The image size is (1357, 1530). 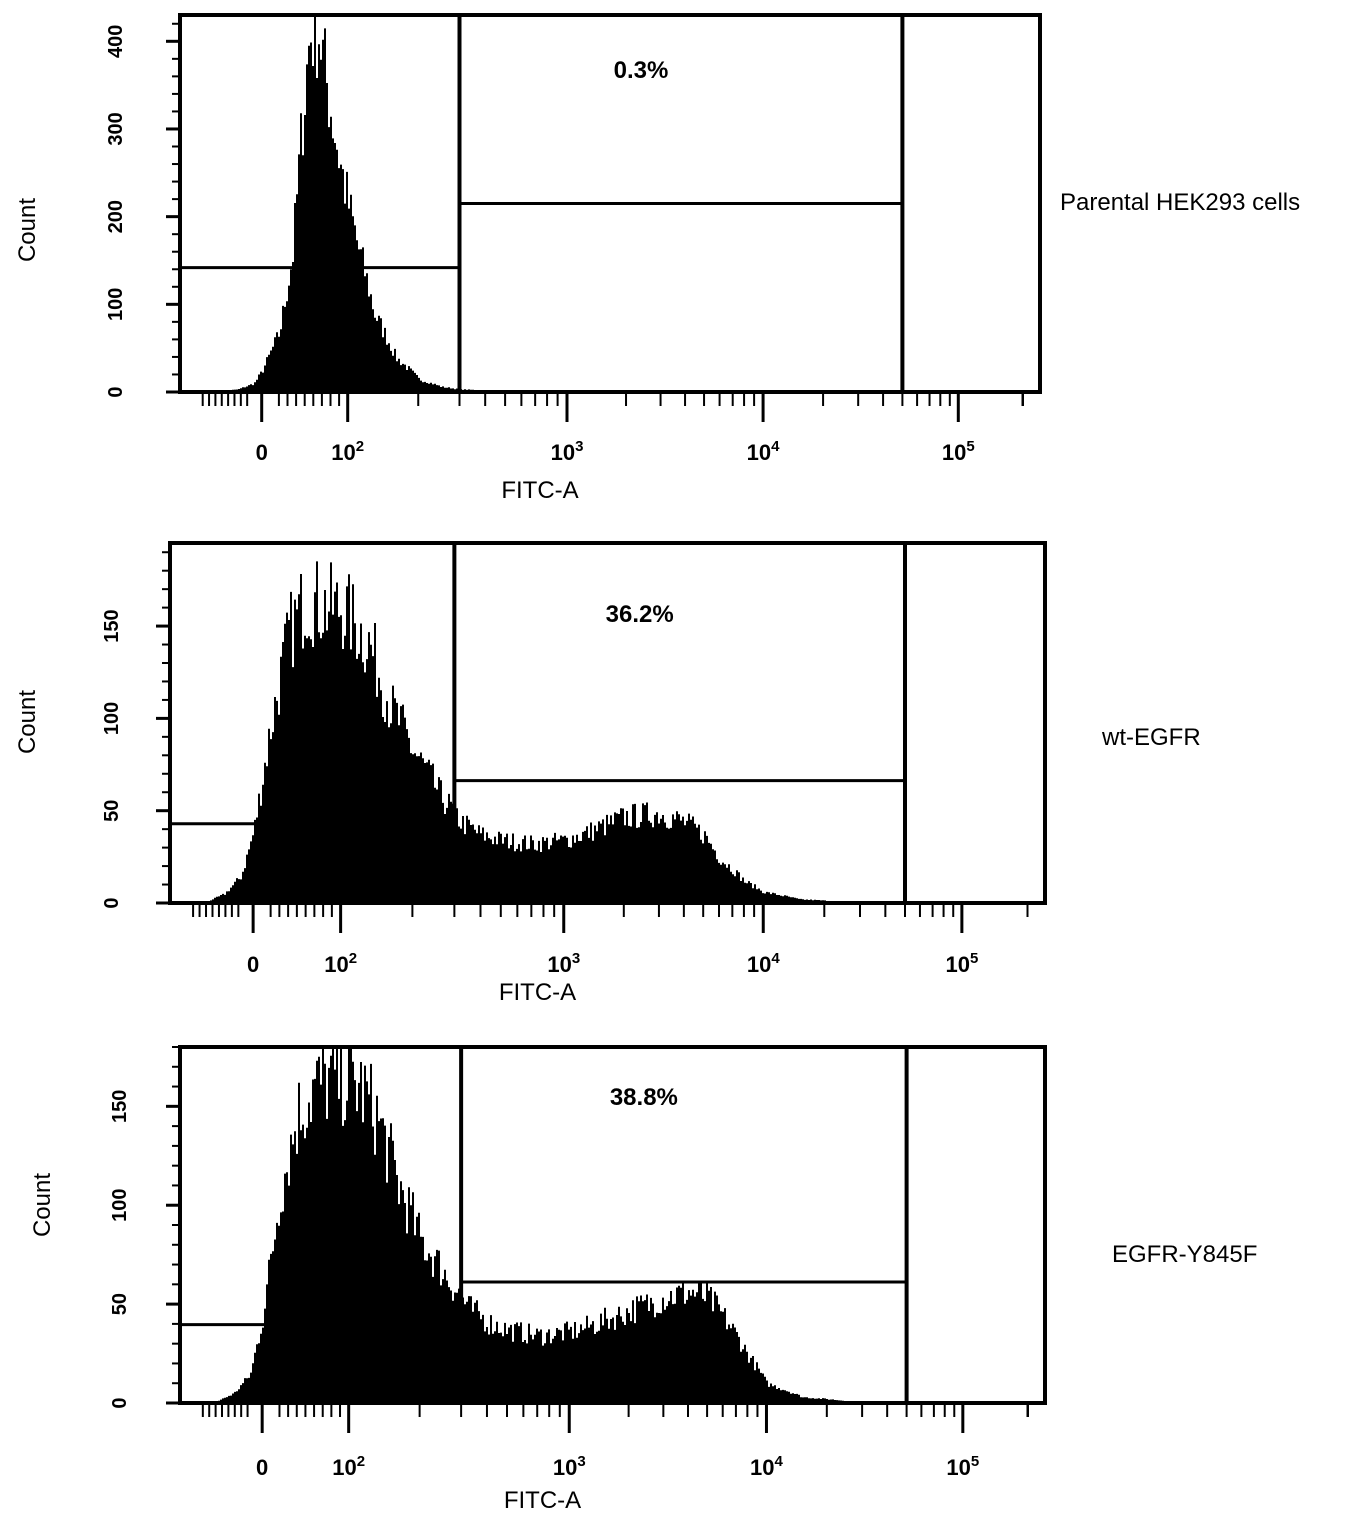 What do you see at coordinates (116, 216) in the screenshot?
I see `y-tick-label: 200` at bounding box center [116, 216].